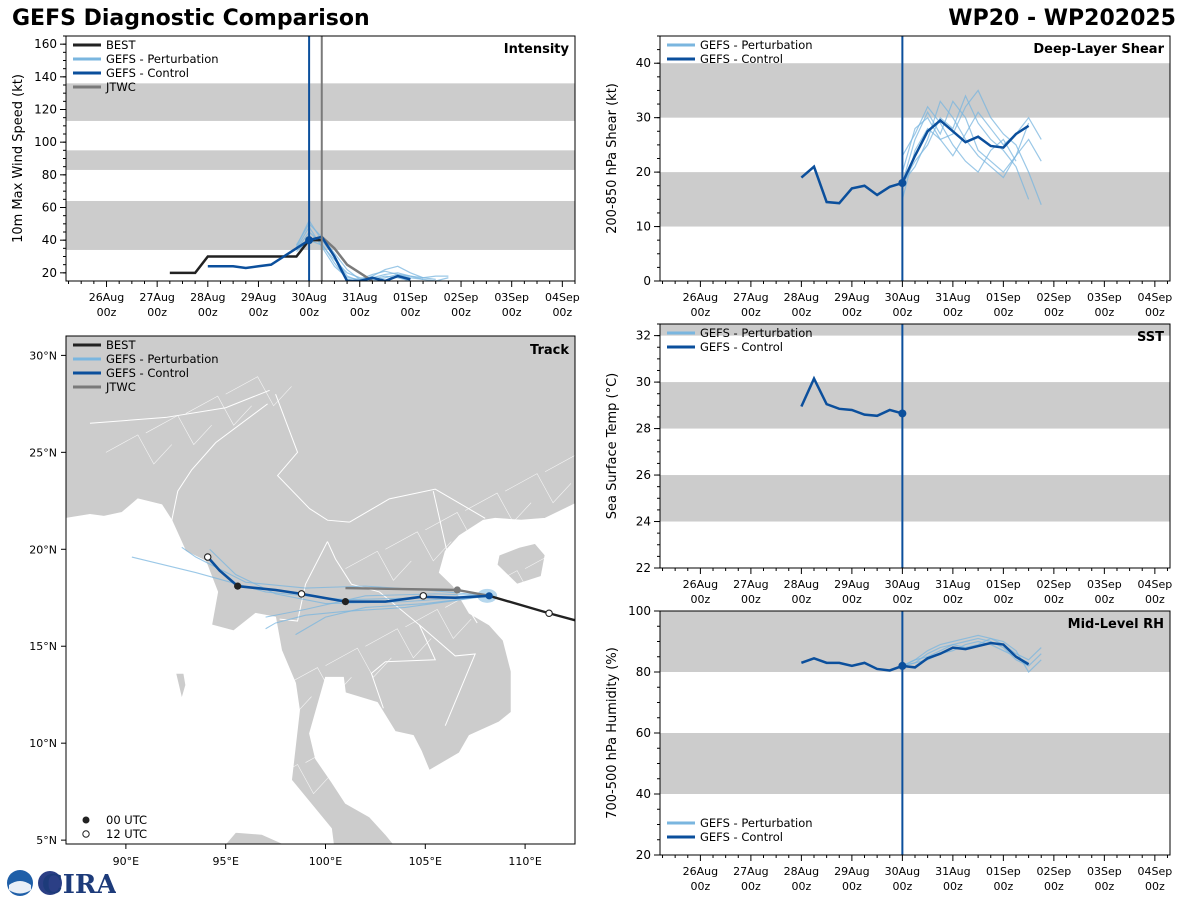 The image size is (1200, 900). What do you see at coordinates (643, 855) in the screenshot?
I see `rh-y-tick-label: 20` at bounding box center [643, 855].